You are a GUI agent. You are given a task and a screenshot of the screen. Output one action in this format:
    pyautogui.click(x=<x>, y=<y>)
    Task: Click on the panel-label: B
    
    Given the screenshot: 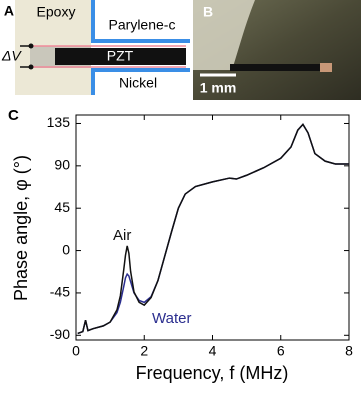 What is the action you would take?
    pyautogui.click(x=208, y=12)
    